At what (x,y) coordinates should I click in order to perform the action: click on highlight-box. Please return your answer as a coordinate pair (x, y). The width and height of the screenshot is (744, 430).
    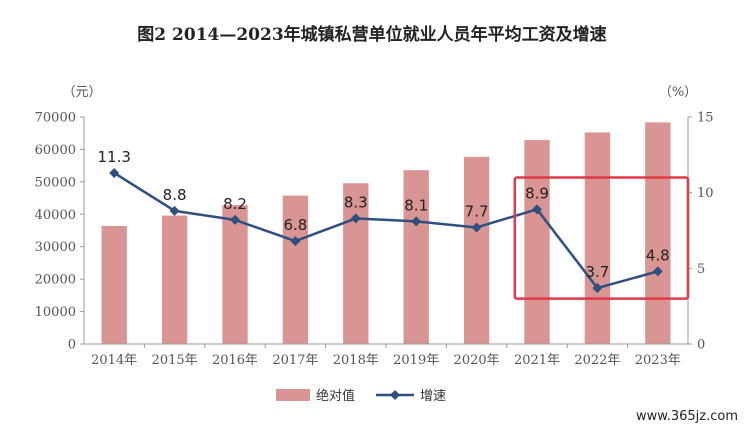
    Looking at the image, I should click on (601, 238).